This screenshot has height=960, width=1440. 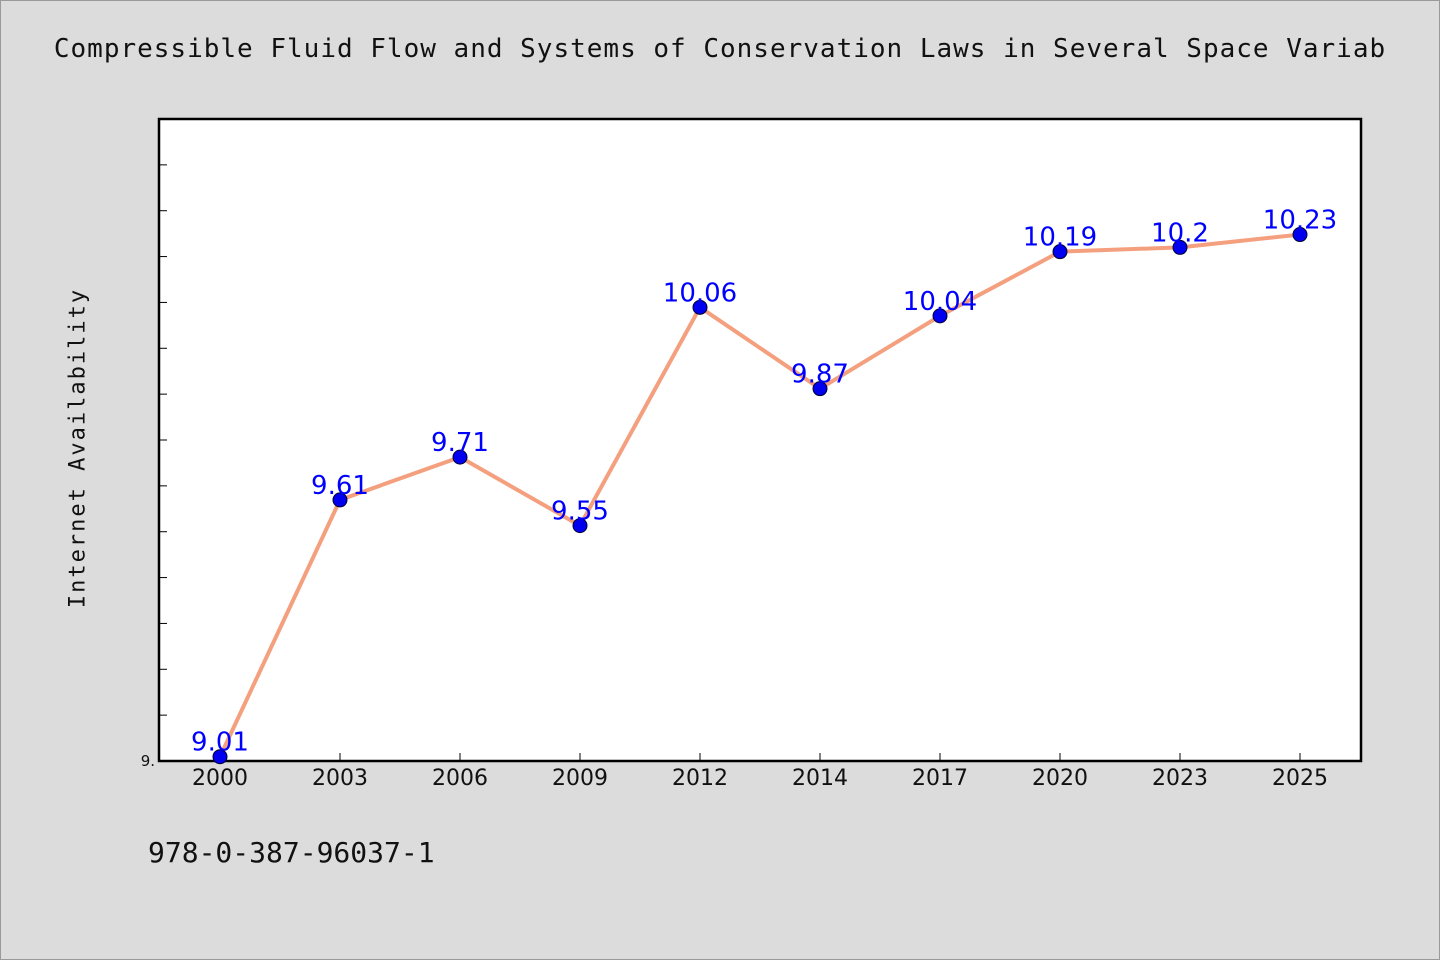 What do you see at coordinates (220, 778) in the screenshot?
I see `x-tick-label: 2000` at bounding box center [220, 778].